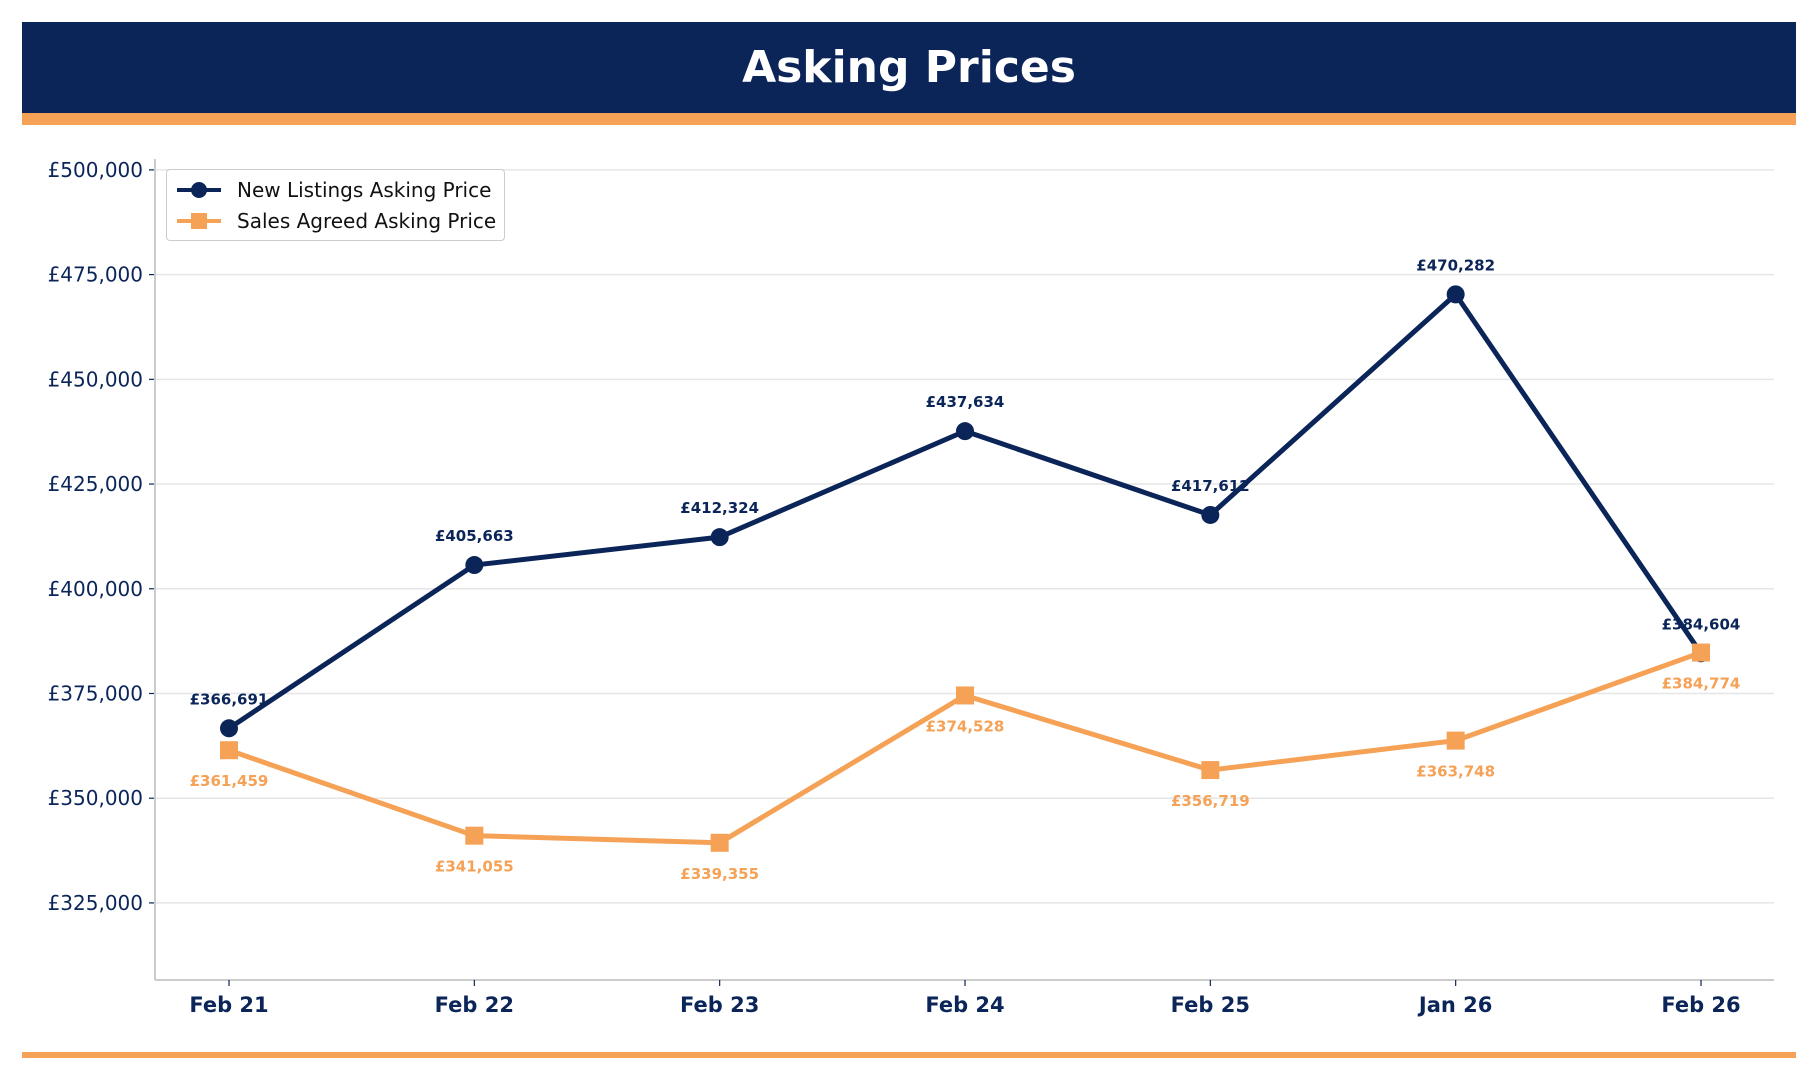  I want to click on header-accent-stripe, so click(909, 119).